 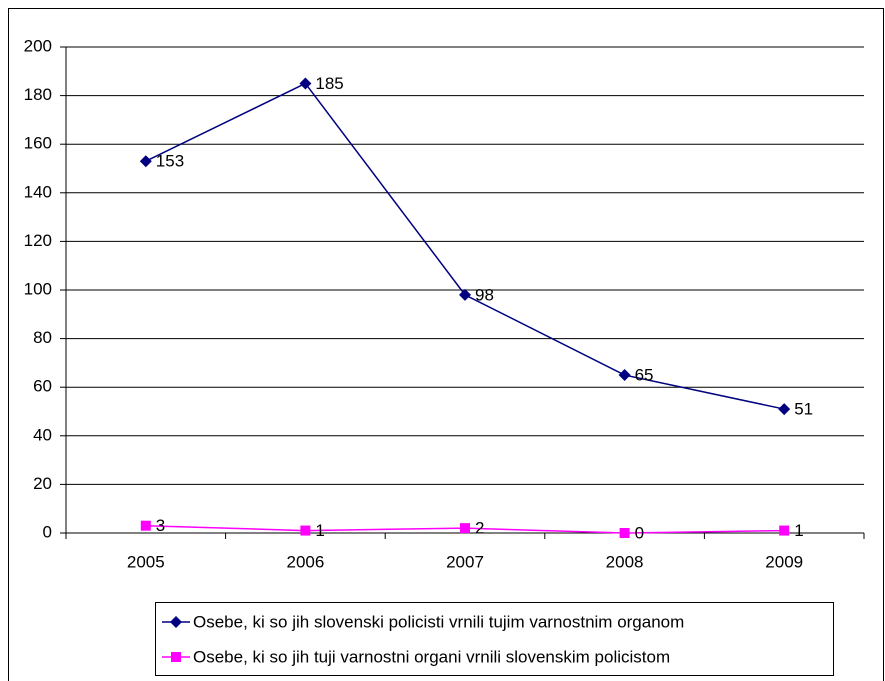 What do you see at coordinates (484, 294) in the screenshot?
I see `data-label: 98` at bounding box center [484, 294].